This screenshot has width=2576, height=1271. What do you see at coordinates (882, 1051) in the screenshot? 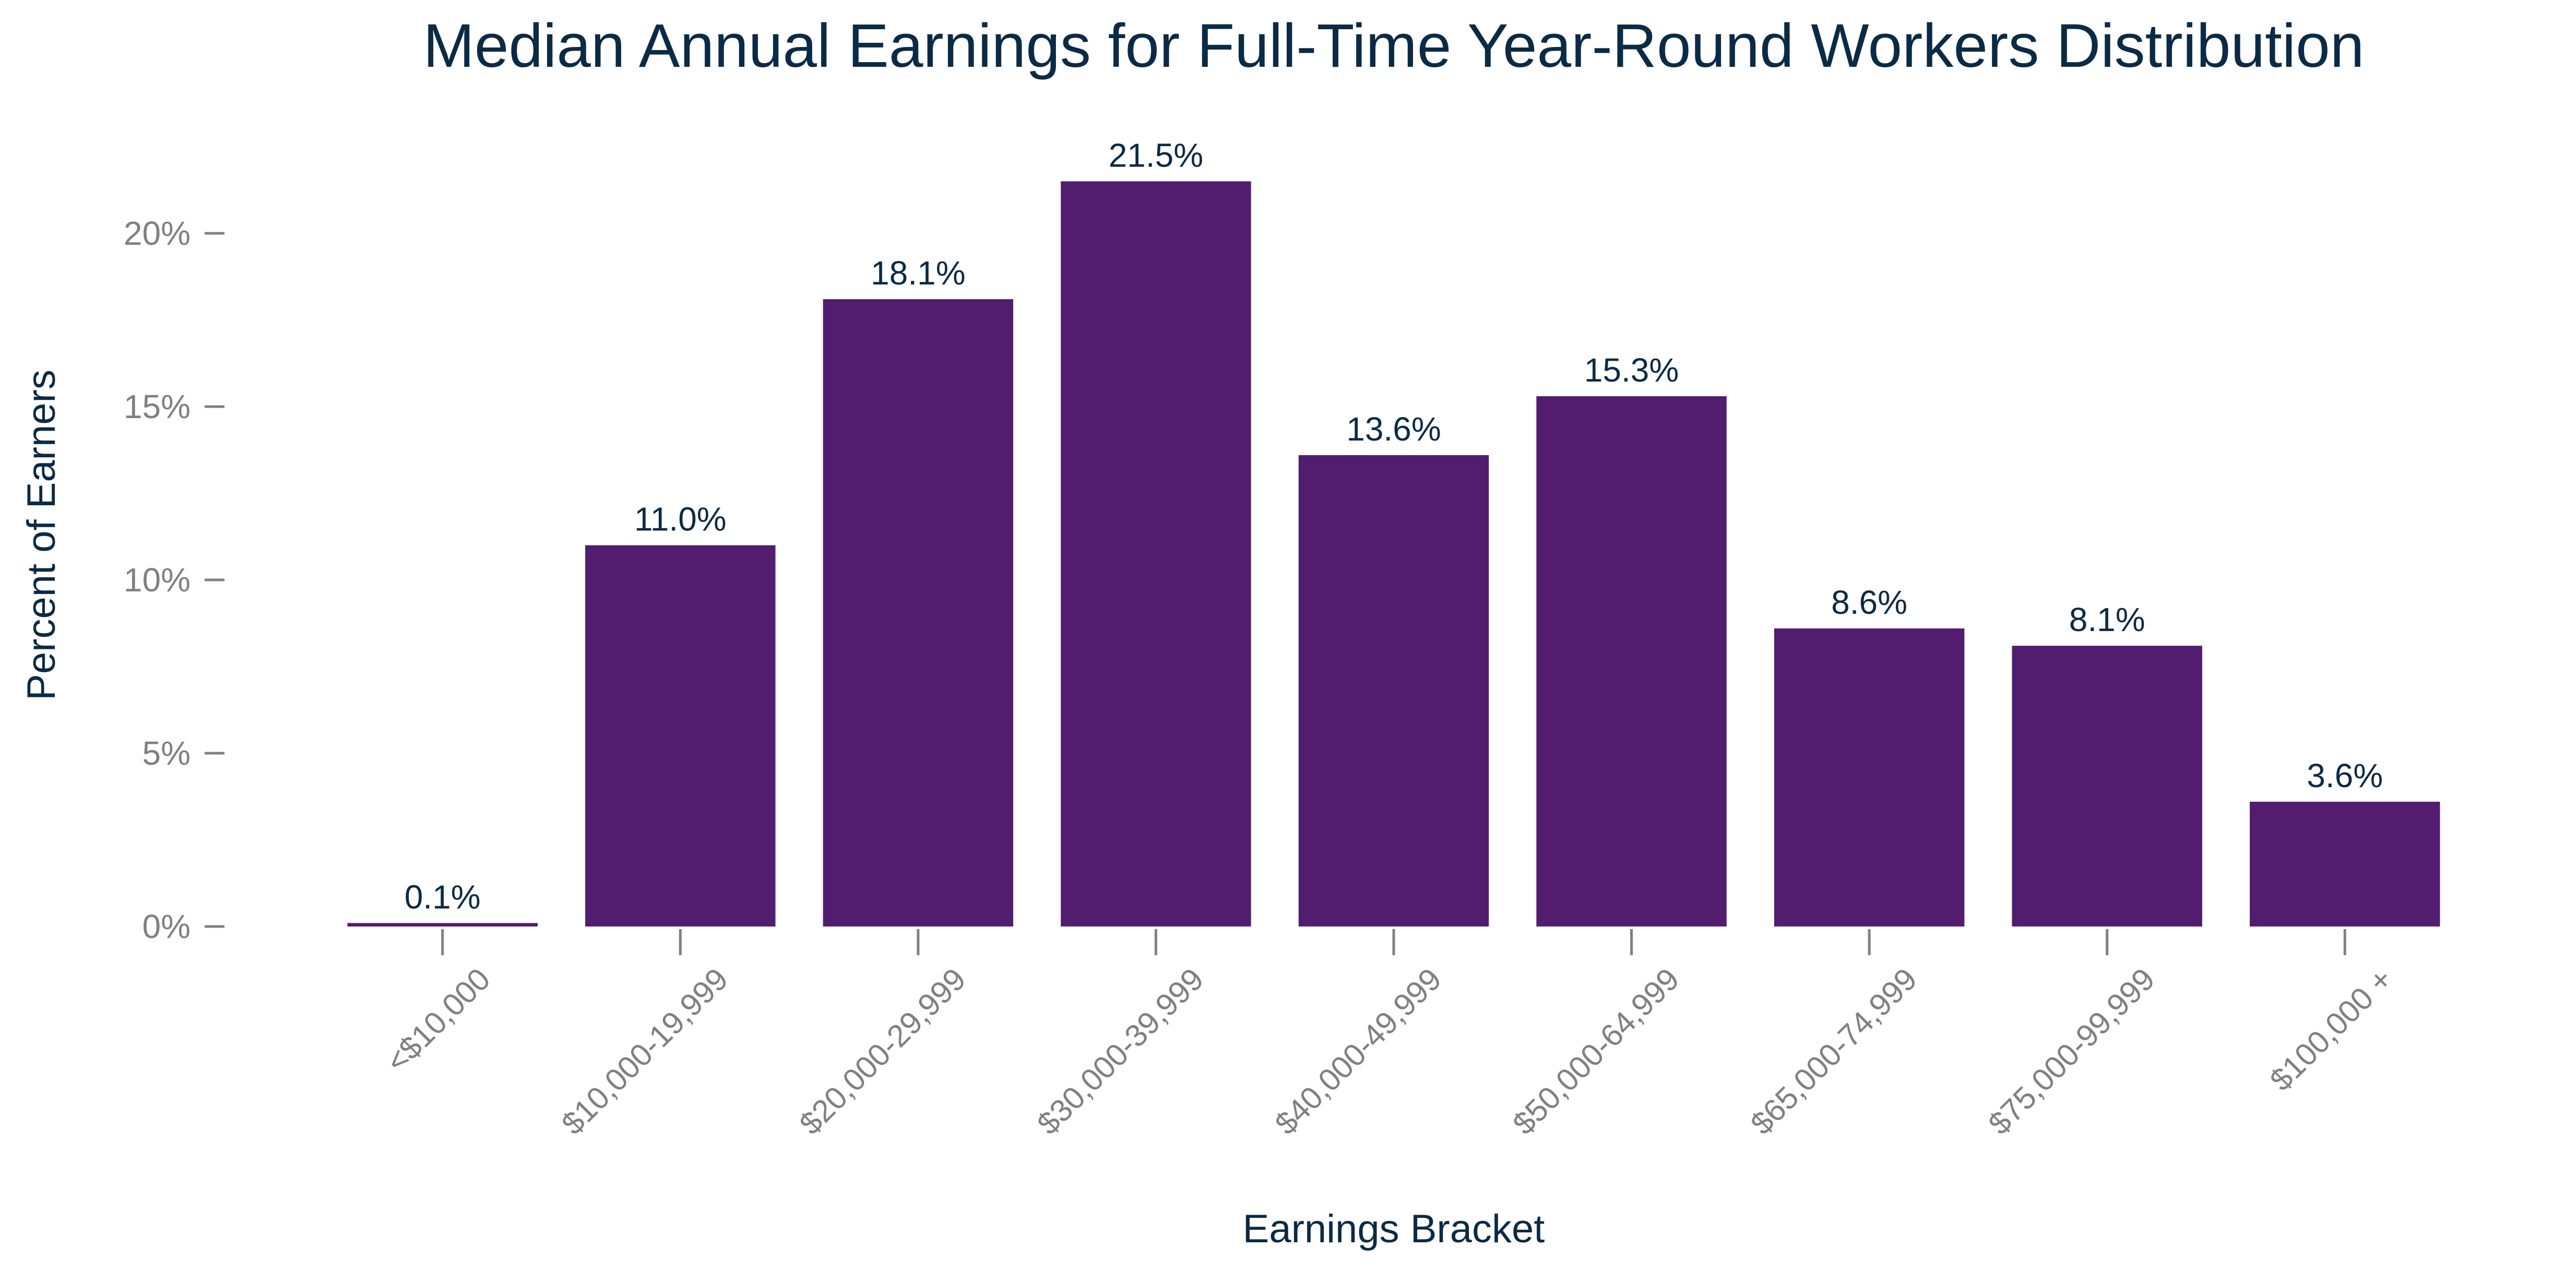
I see `x-tick-label: $20,000-29,999` at bounding box center [882, 1051].